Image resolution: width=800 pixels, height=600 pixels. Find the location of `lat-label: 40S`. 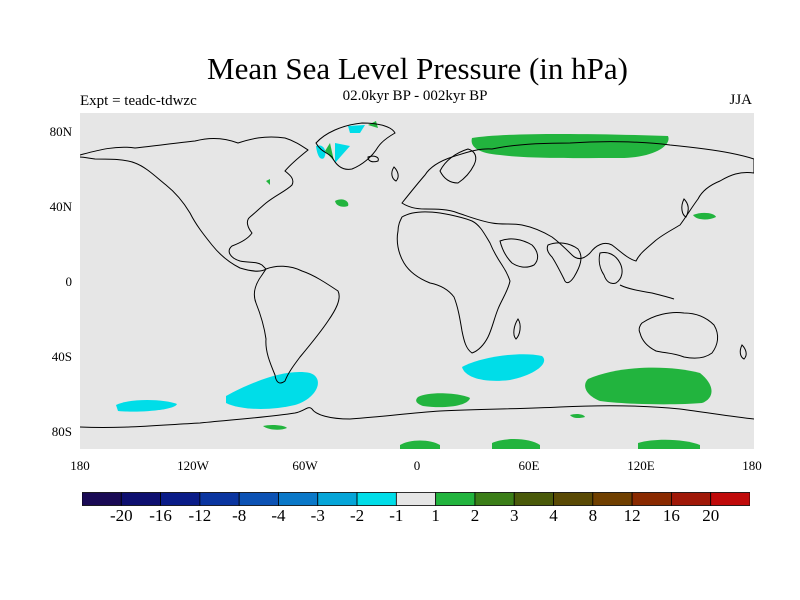

lat-label: 40S is located at coordinates (61, 356).